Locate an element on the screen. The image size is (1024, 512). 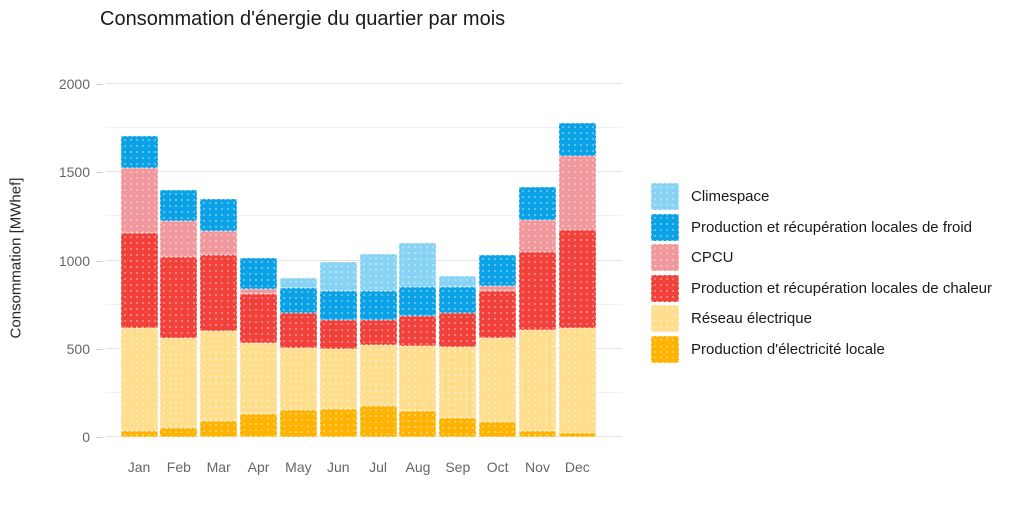
legend-label: Production d'électricité locale is located at coordinates (788, 349).